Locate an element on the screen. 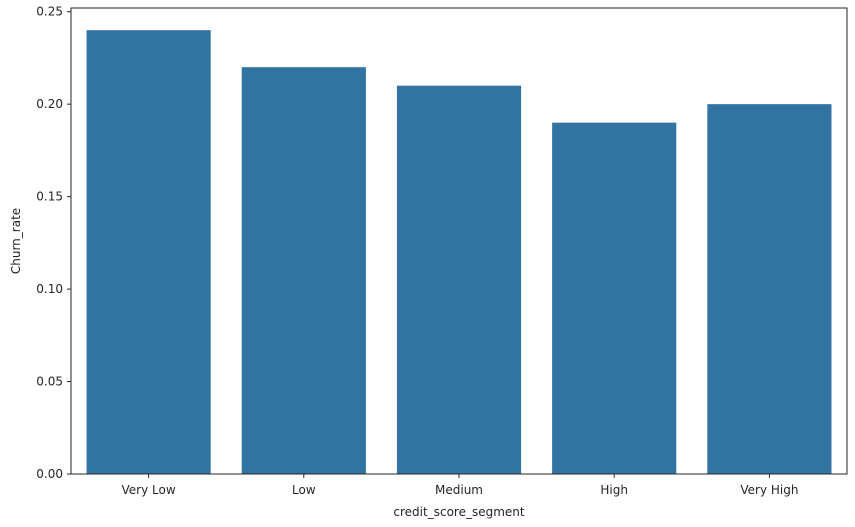 Image resolution: width=855 pixels, height=527 pixels. bar-very-low is located at coordinates (148, 252).